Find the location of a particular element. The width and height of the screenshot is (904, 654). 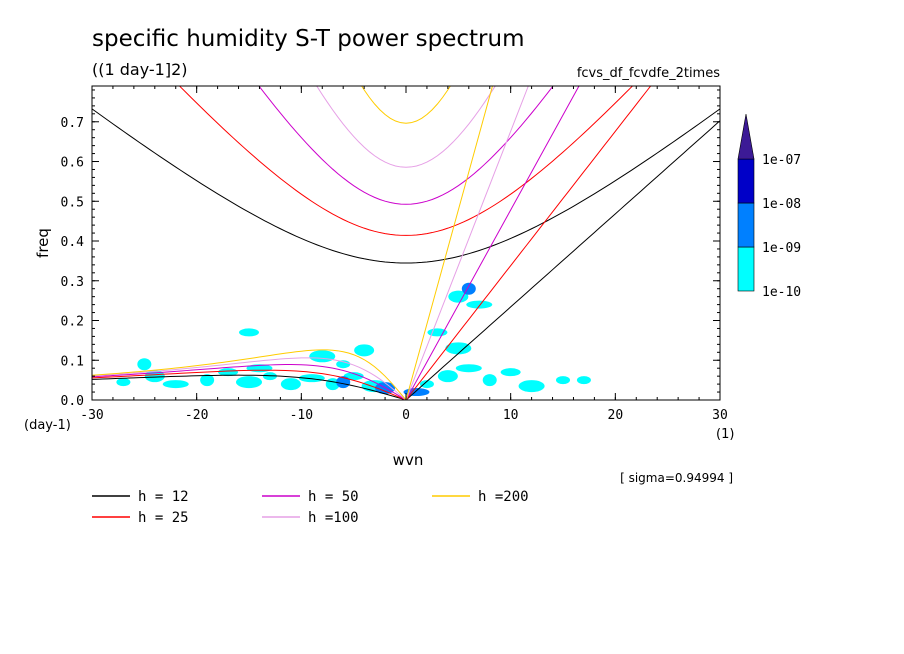

x-axis-label: wvn is located at coordinates (408, 460).